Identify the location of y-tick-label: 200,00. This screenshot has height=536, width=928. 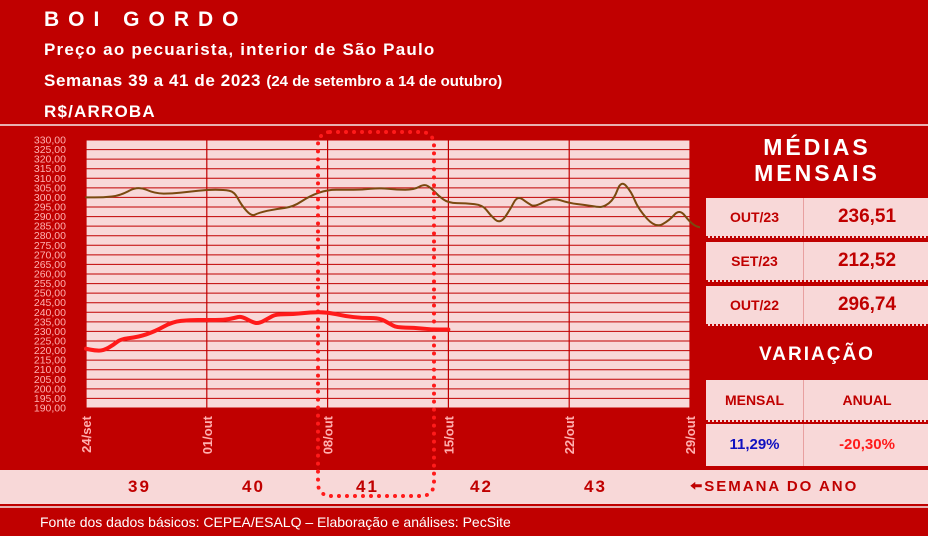
(50, 389).